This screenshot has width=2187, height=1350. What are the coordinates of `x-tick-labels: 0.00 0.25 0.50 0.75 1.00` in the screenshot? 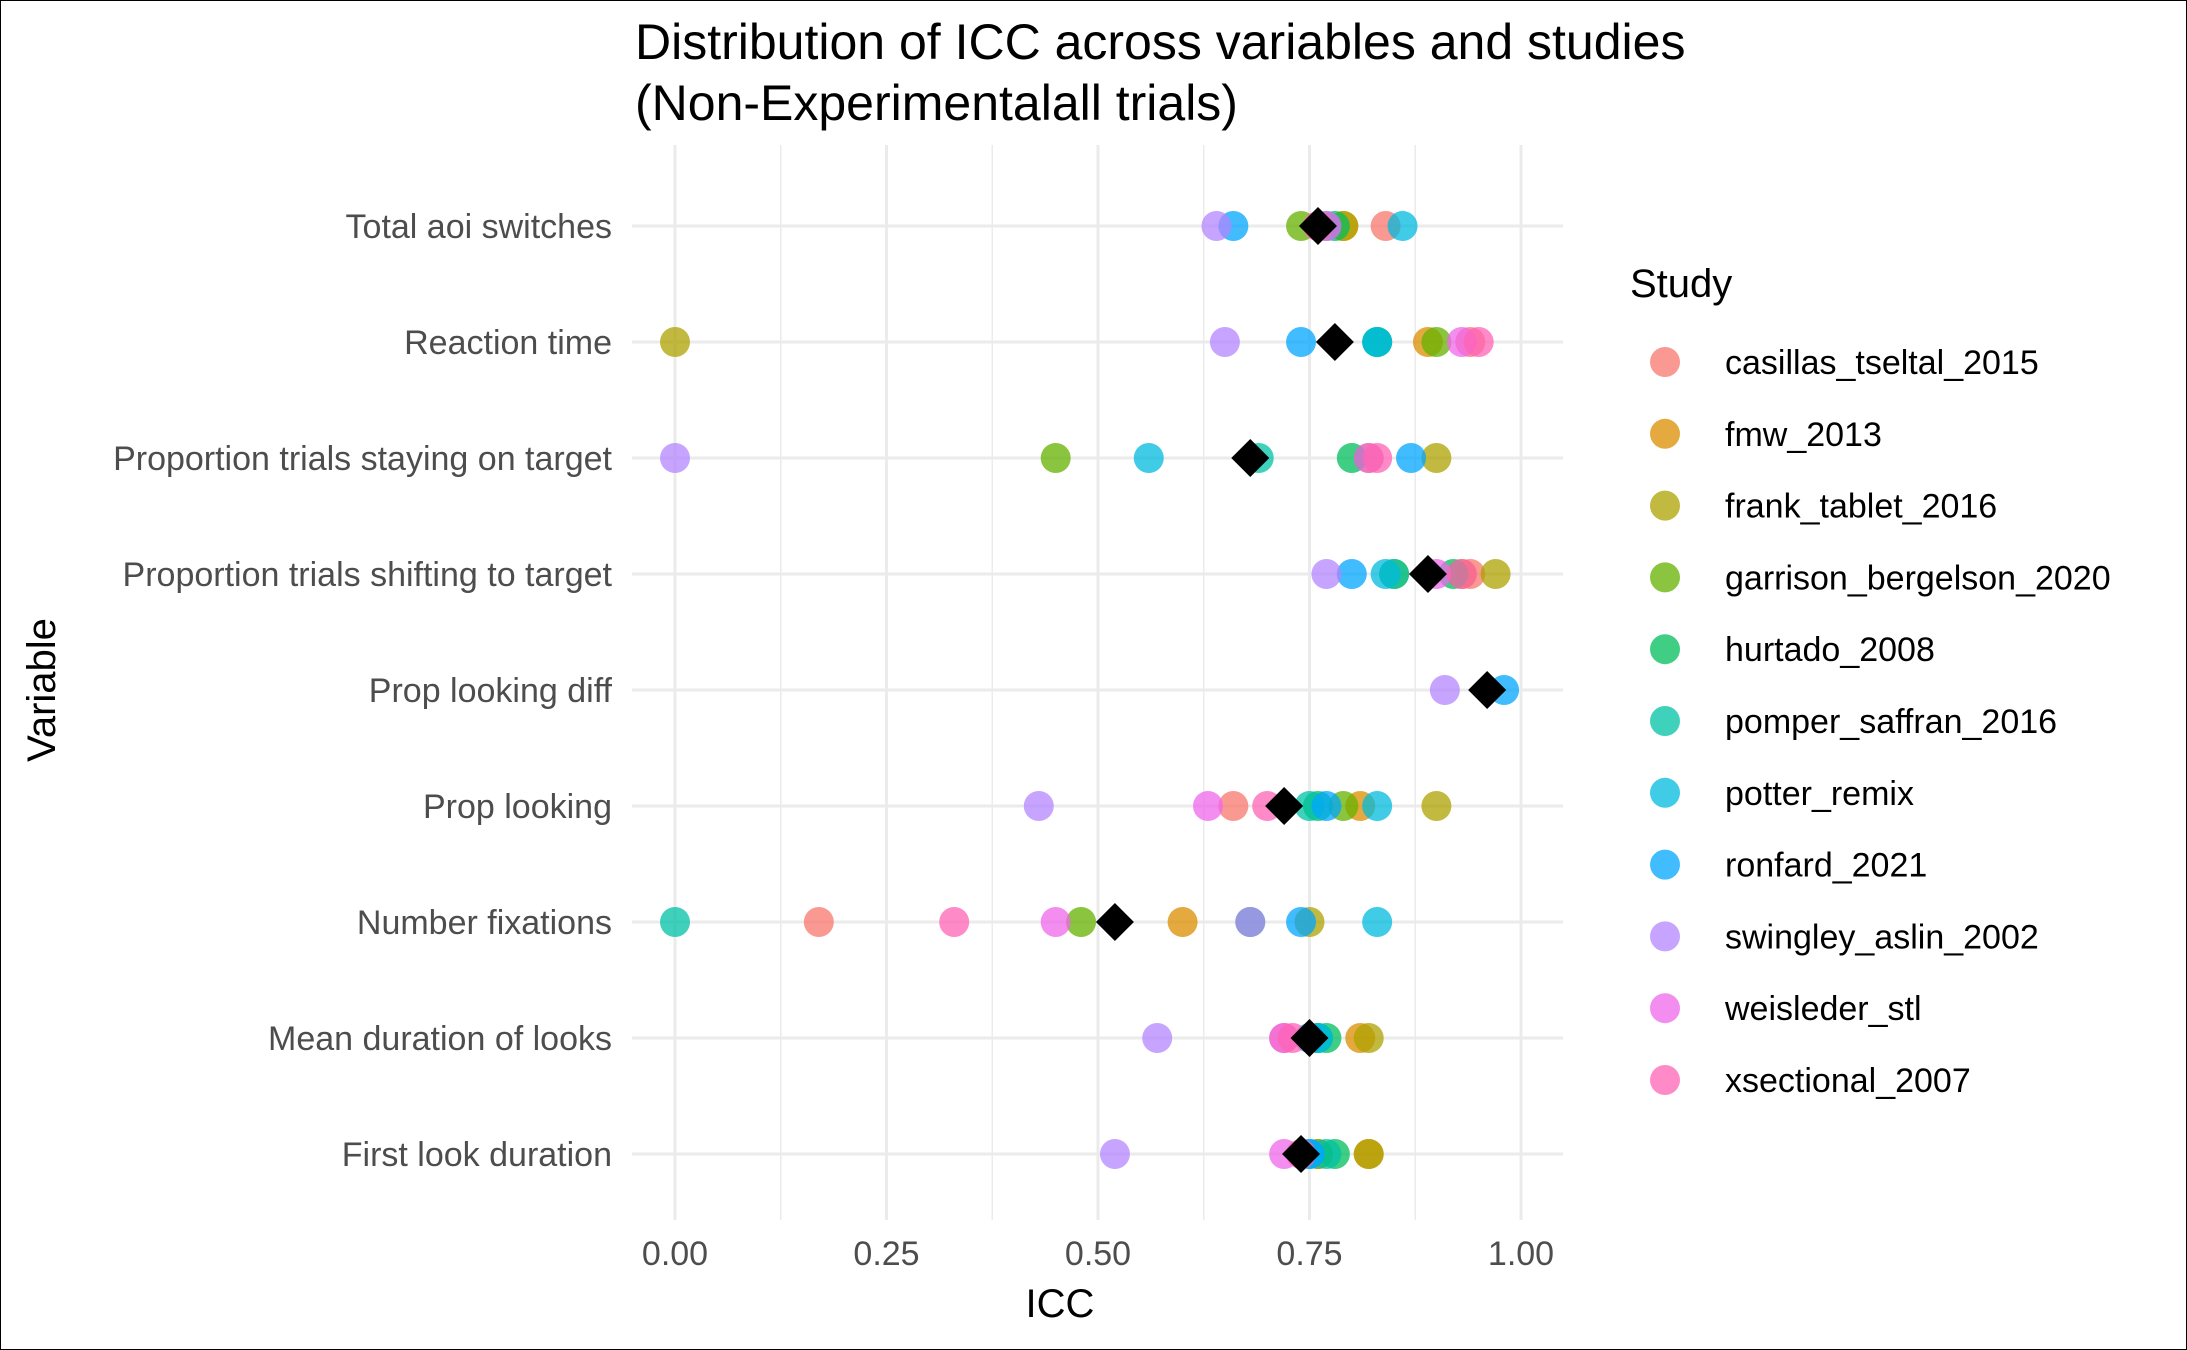 It's located at (1098, 1254).